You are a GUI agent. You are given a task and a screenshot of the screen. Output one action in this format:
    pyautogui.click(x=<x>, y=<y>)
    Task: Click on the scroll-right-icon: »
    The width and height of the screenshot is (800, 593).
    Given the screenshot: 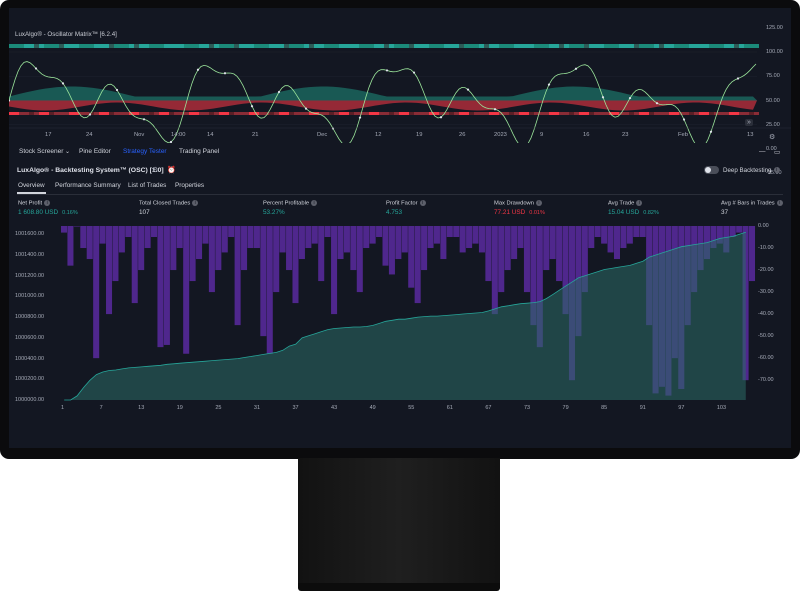 What is the action you would take?
    pyautogui.click(x=749, y=122)
    